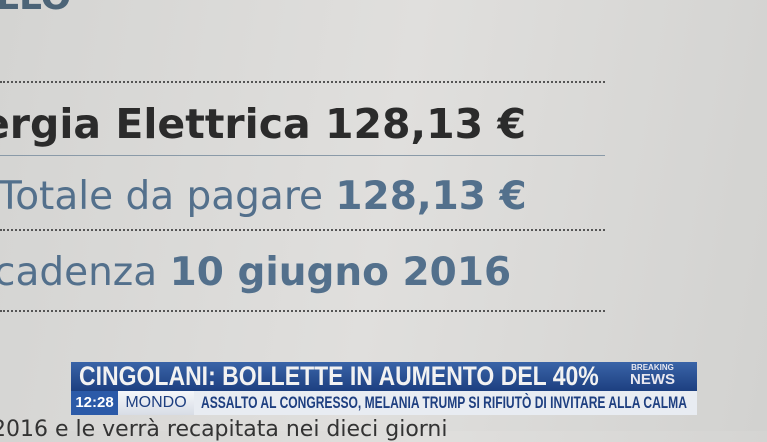 This screenshot has width=767, height=442. I want to click on energy-label: ergia Elettrica, so click(155, 124).